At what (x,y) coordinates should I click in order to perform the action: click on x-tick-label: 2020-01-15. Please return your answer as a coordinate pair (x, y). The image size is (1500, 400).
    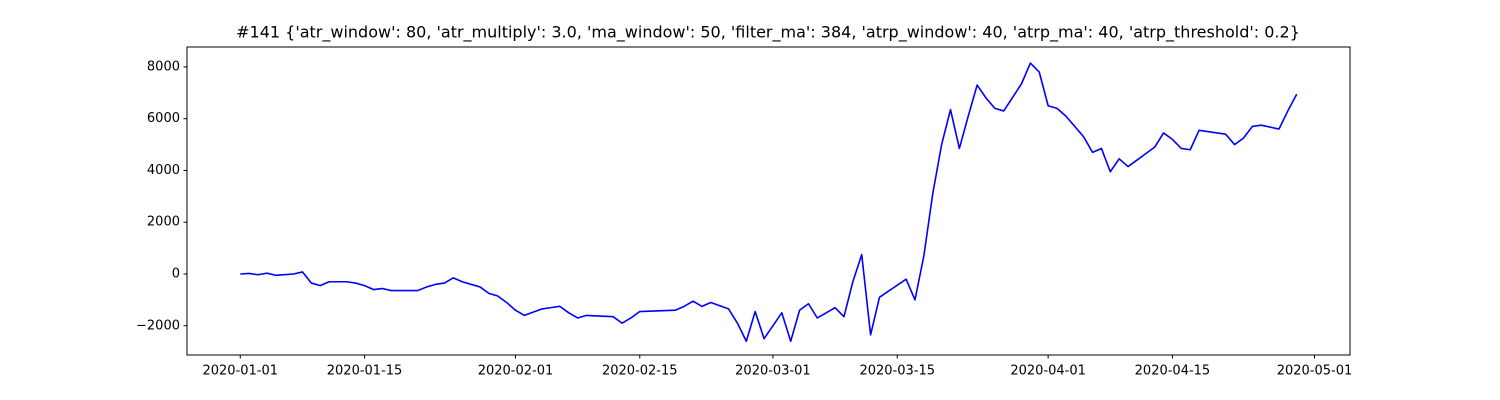
    Looking at the image, I should click on (365, 371).